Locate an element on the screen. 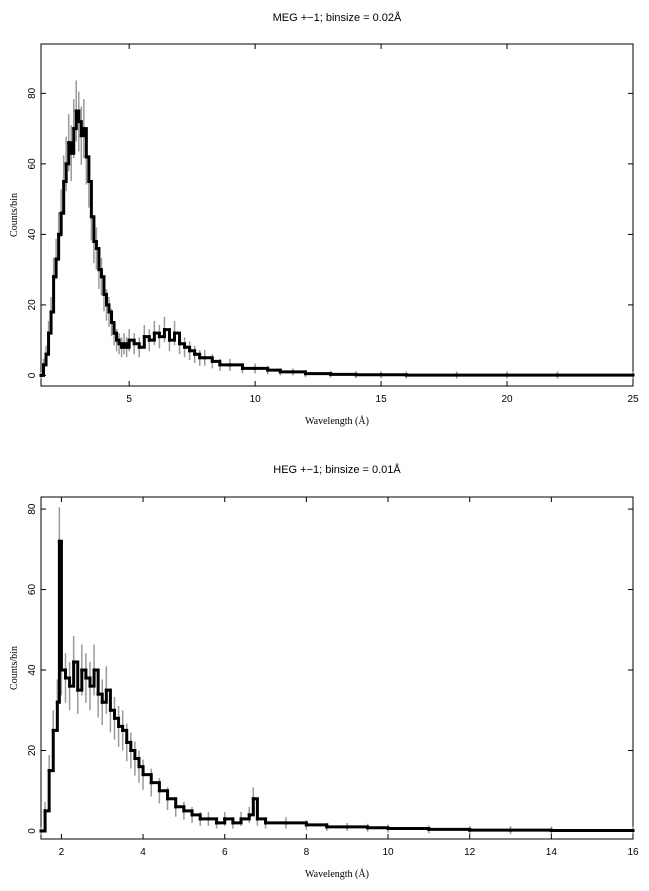 Image resolution: width=649 pixels, height=891 pixels. meg-y-tick-label: 80 is located at coordinates (32, 93).